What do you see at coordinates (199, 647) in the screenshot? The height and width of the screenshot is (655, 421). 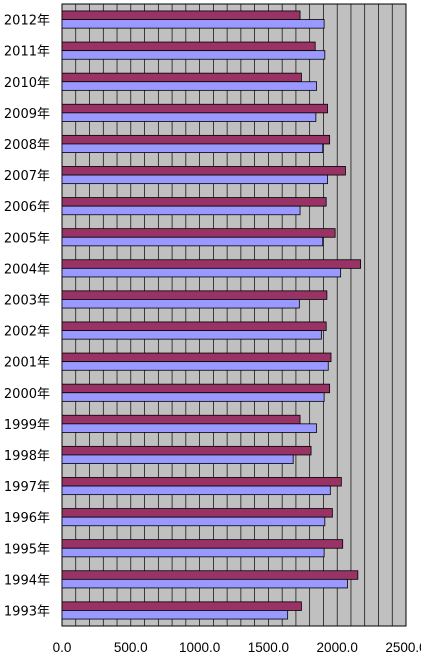 I see `x-tick-label: 1000.0` at bounding box center [199, 647].